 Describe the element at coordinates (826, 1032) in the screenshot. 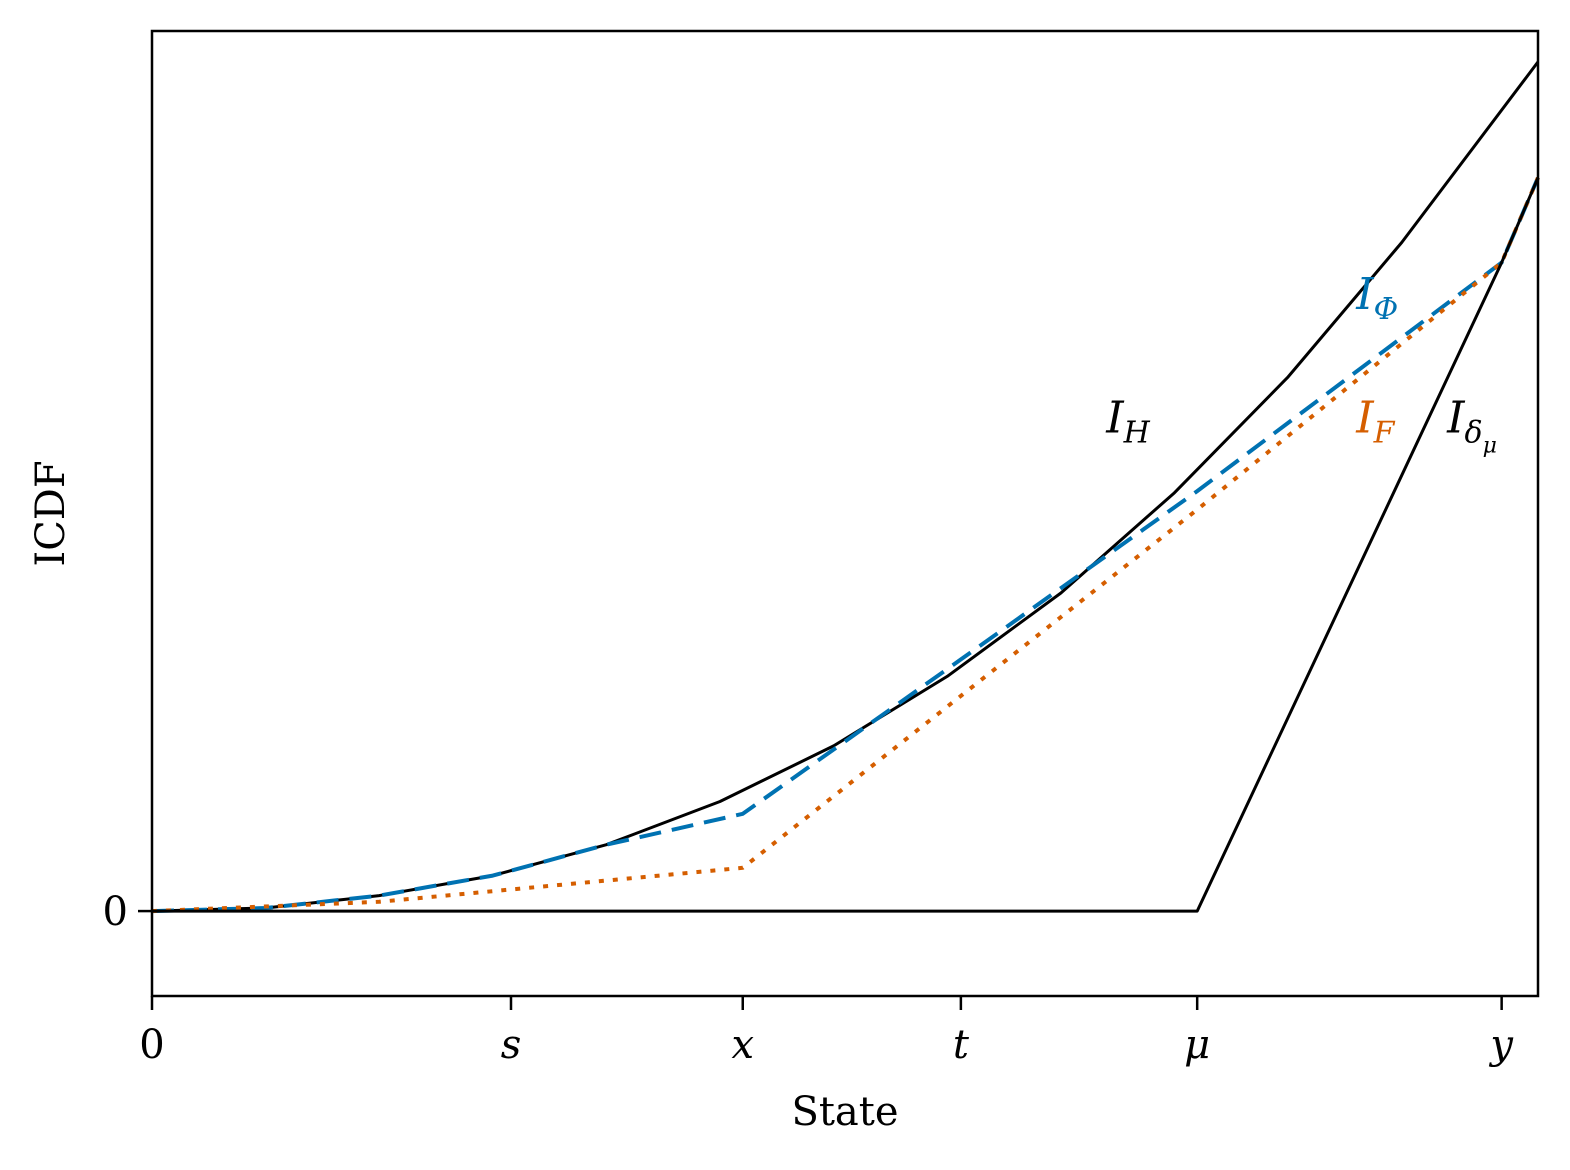

I see `x-axis: 0 s x t μ y` at that location.